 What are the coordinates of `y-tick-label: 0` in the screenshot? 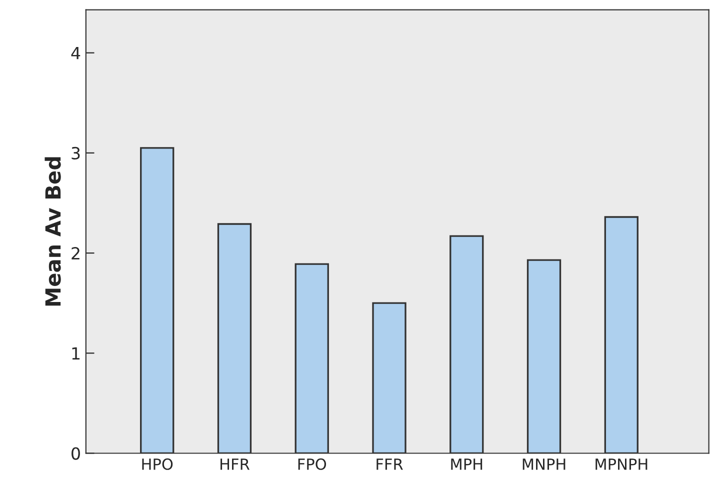 It's located at (76, 453).